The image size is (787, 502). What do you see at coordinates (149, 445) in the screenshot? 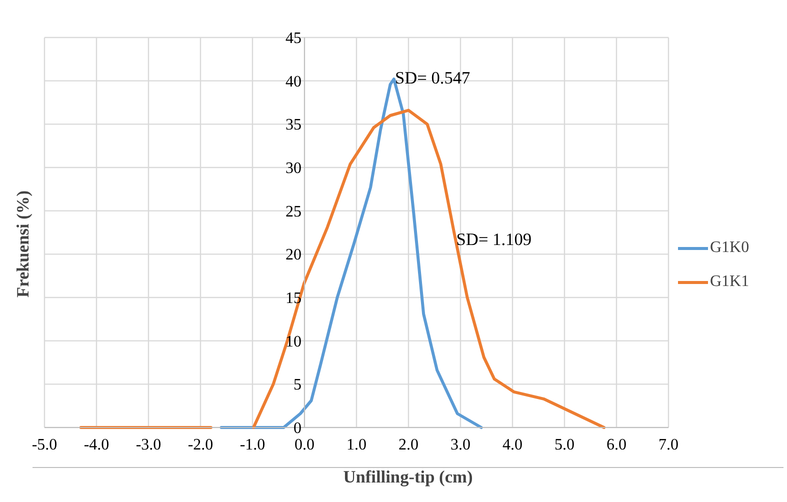
I see `x-tick-label: -3.0` at bounding box center [149, 445].